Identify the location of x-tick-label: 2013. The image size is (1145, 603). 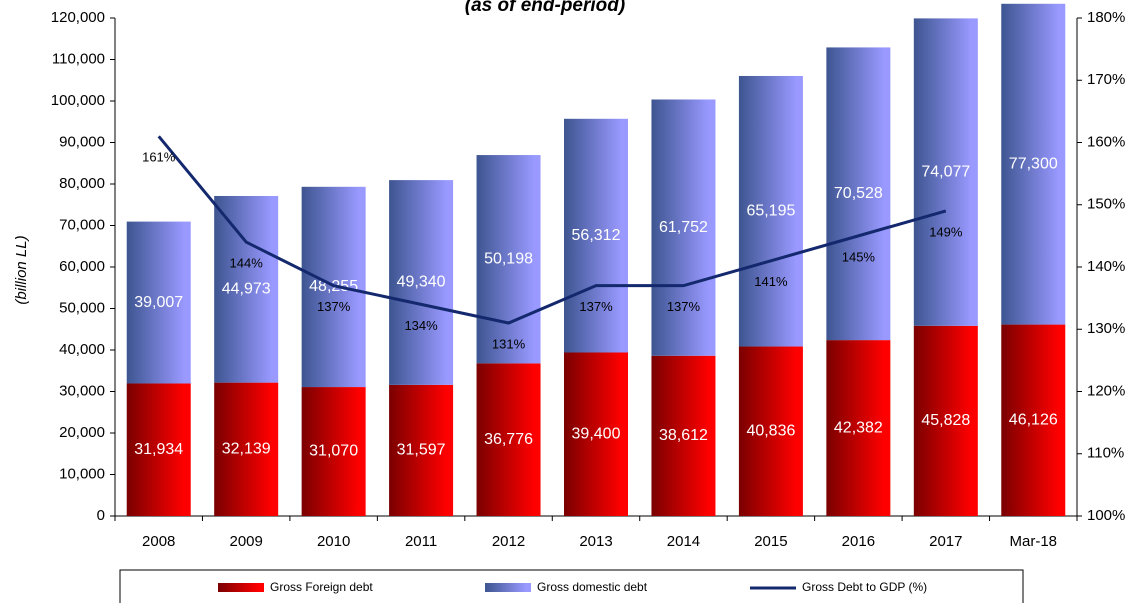
(595, 541).